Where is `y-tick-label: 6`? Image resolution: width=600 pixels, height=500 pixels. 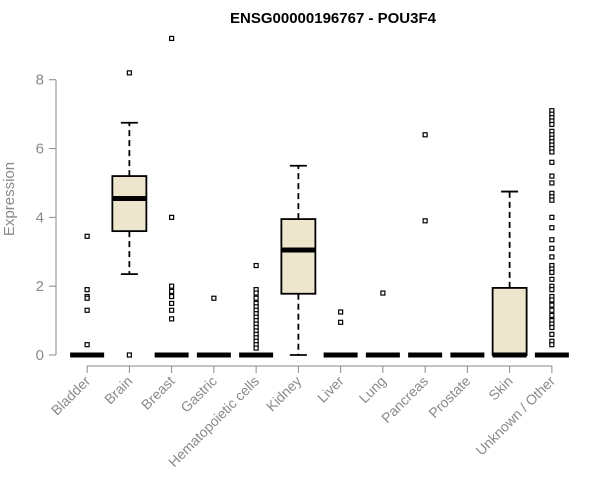 y-tick-label: 6 is located at coordinates (40, 149).